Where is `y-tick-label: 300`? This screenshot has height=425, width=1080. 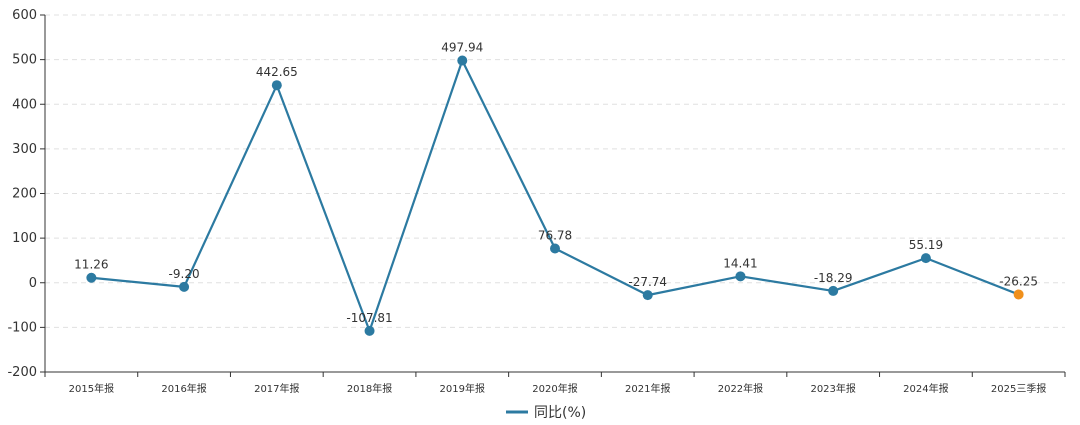
y-tick-label: 300 is located at coordinates (24, 149).